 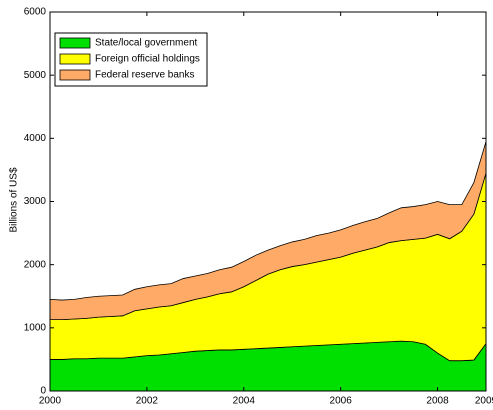 What do you see at coordinates (35, 138) in the screenshot?
I see `y-tick-label: 4000` at bounding box center [35, 138].